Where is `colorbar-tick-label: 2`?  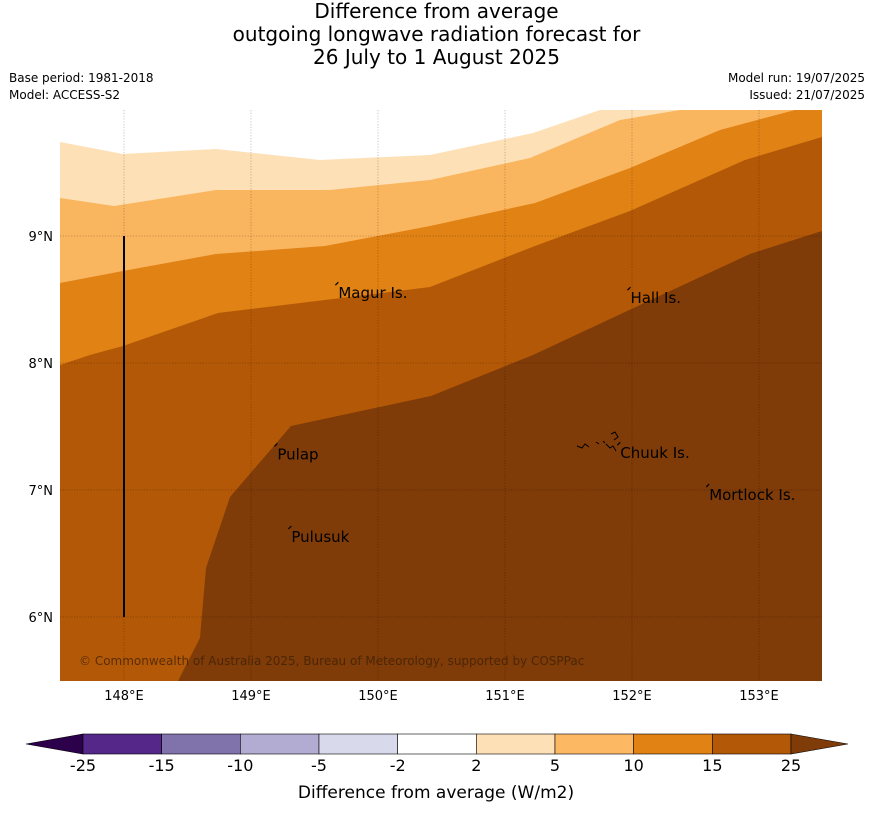
colorbar-tick-label: 2 is located at coordinates (476, 765).